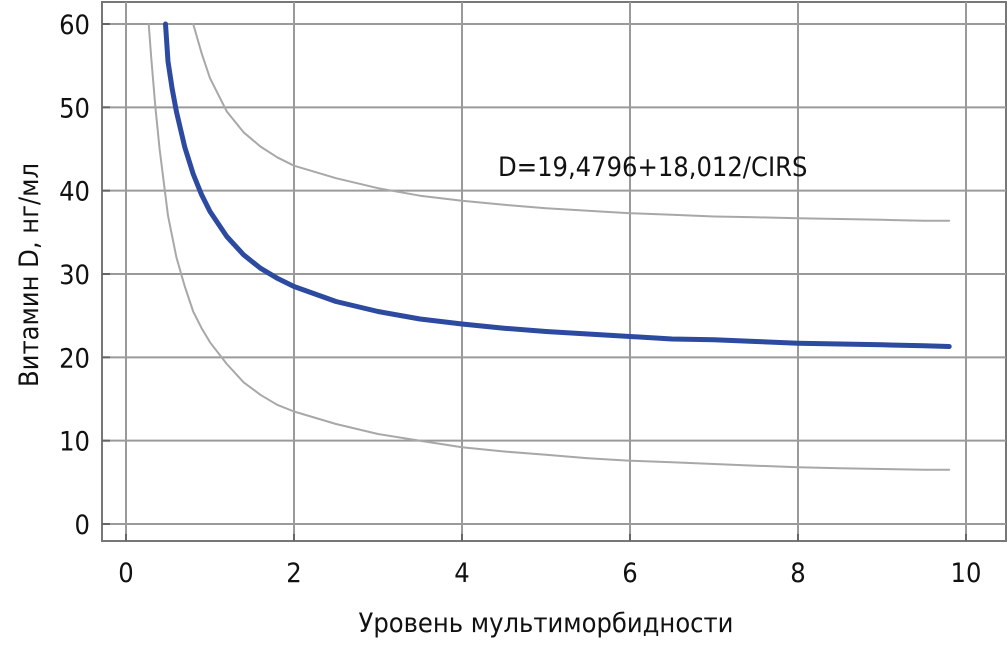 The image size is (1008, 646). Describe the element at coordinates (652, 167) in the screenshot. I see `annotation-formula: D=19,4796+18,012/CIRS` at that location.